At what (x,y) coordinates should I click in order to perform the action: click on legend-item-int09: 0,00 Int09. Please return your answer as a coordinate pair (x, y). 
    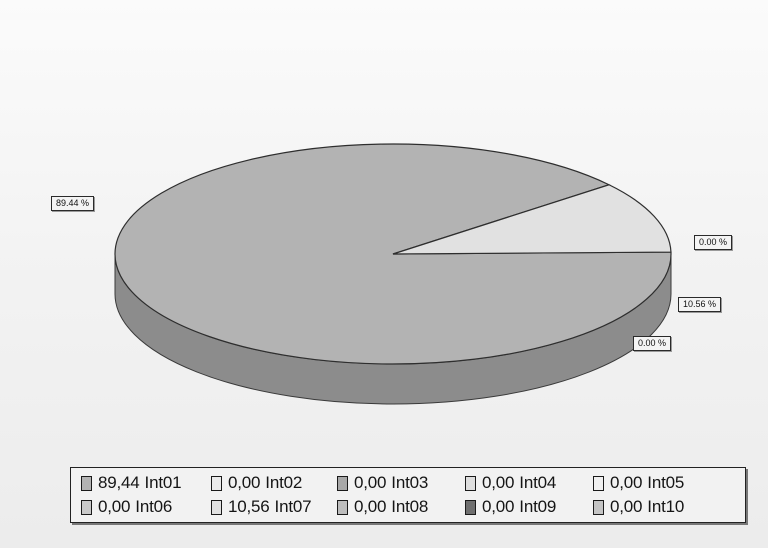
    Looking at the image, I should click on (529, 507).